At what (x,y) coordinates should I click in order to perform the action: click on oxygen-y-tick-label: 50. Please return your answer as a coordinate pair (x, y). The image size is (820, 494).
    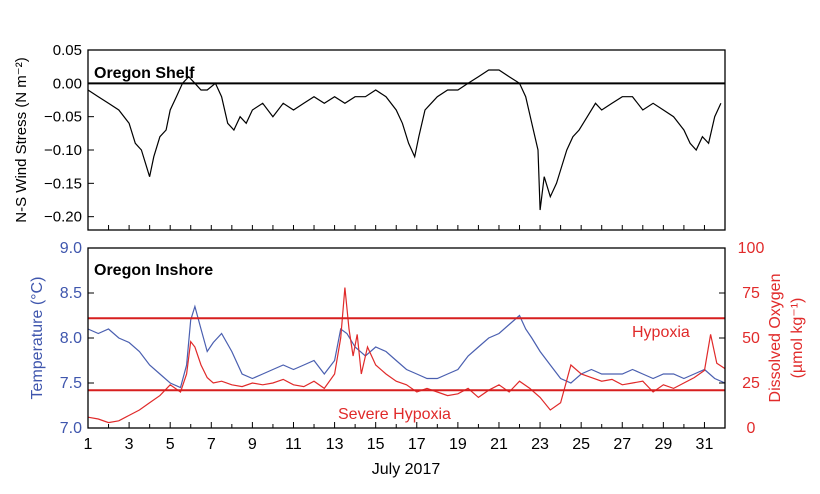
    Looking at the image, I should click on (751, 338).